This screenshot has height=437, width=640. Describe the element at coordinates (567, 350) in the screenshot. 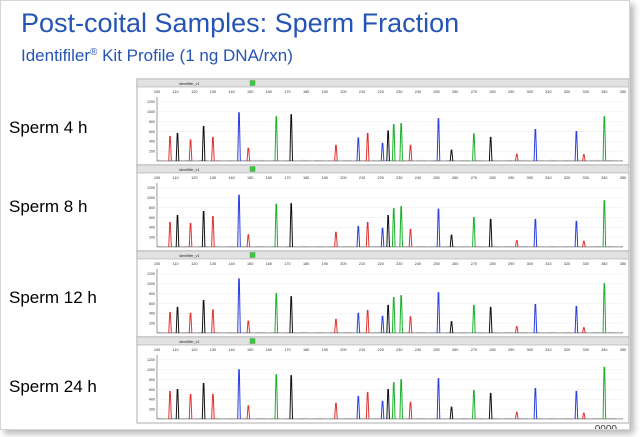

I see `x-tick-label: 320` at that location.